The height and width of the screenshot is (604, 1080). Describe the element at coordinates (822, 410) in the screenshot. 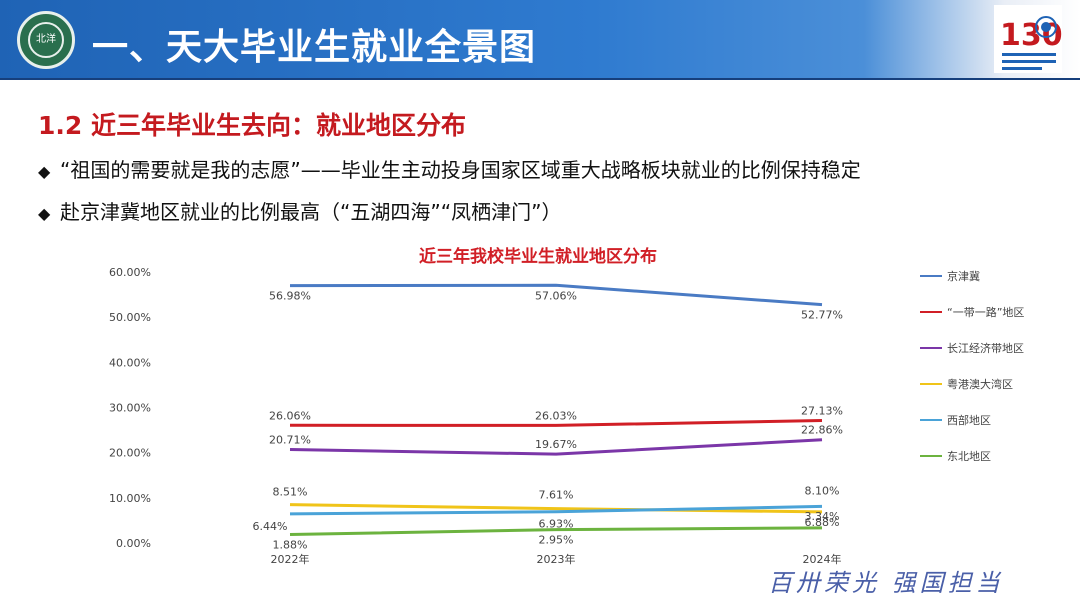

I see `data-label: 27.13%` at that location.